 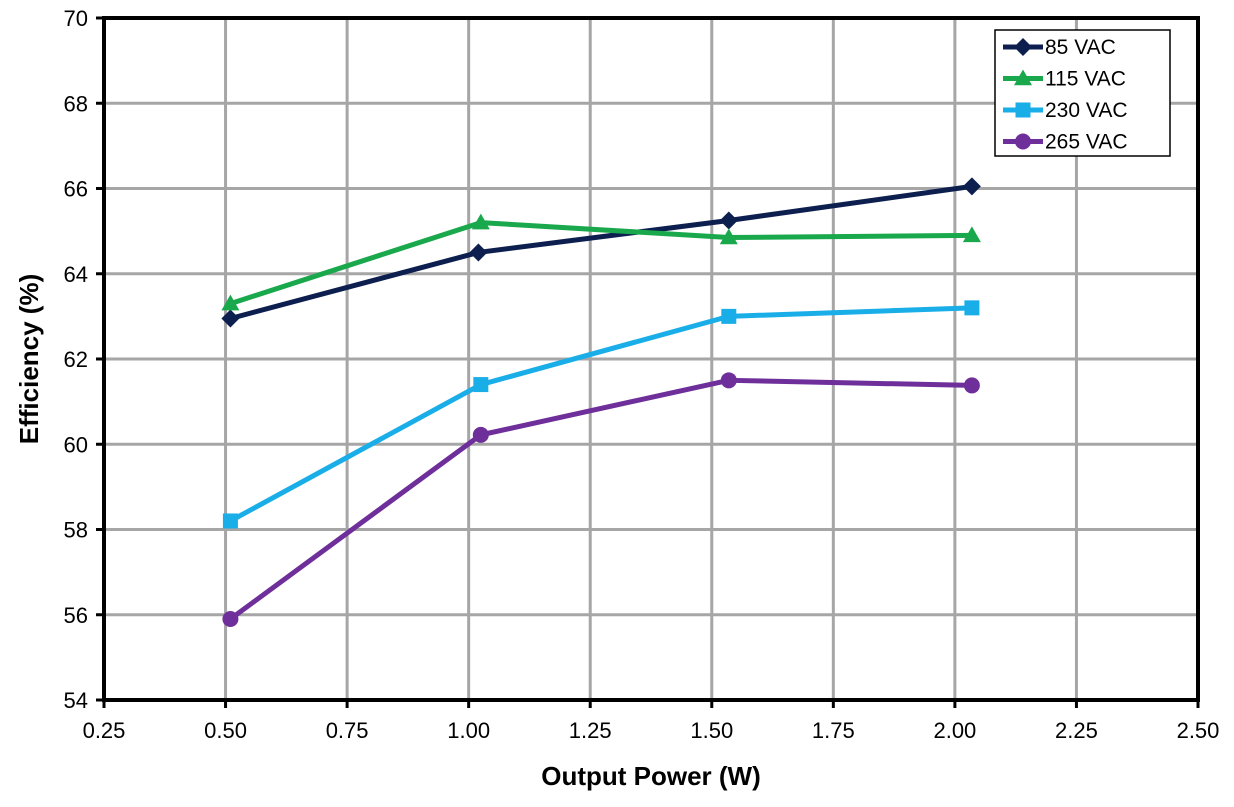 What do you see at coordinates (225, 730) in the screenshot?
I see `x-tick-label: 0.50` at bounding box center [225, 730].